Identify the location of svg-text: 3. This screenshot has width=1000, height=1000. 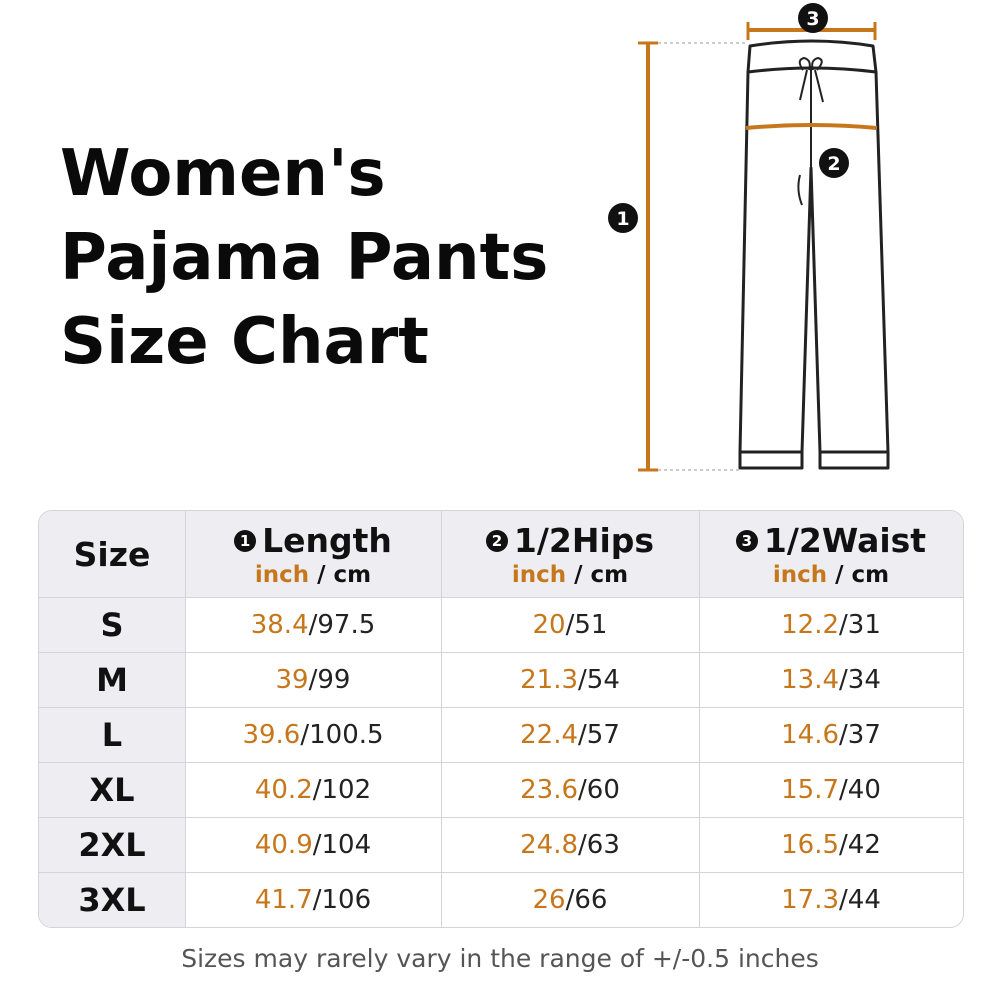
(812, 19).